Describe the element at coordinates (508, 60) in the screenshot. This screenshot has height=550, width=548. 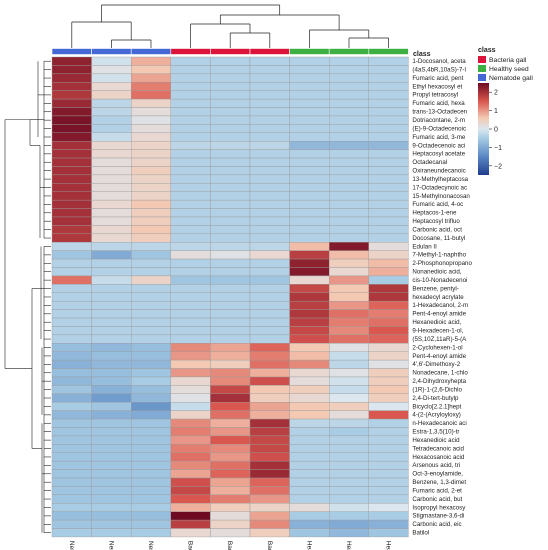
I see `legend-label: Bacteria gall` at that location.